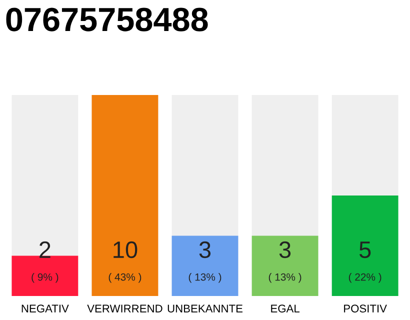  What do you see at coordinates (45, 308) in the screenshot?
I see `x-tick-label: NEGATIV` at bounding box center [45, 308].